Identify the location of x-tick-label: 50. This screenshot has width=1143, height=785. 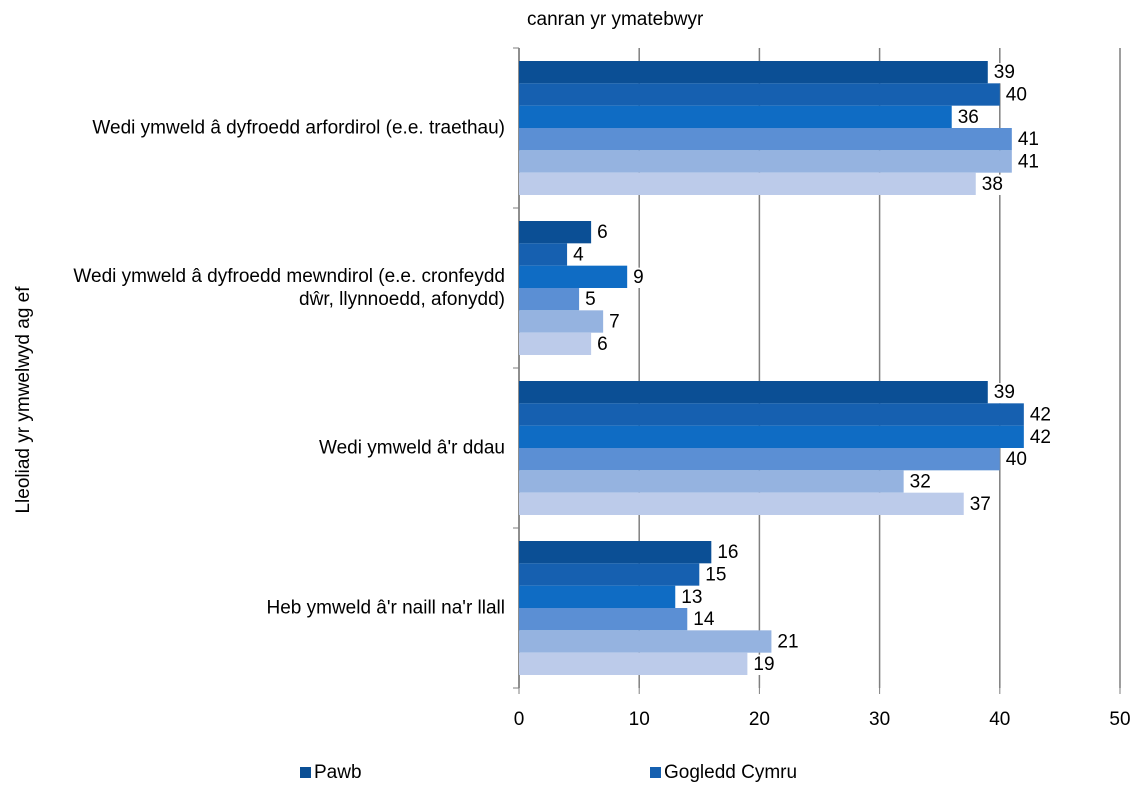
(1119, 719).